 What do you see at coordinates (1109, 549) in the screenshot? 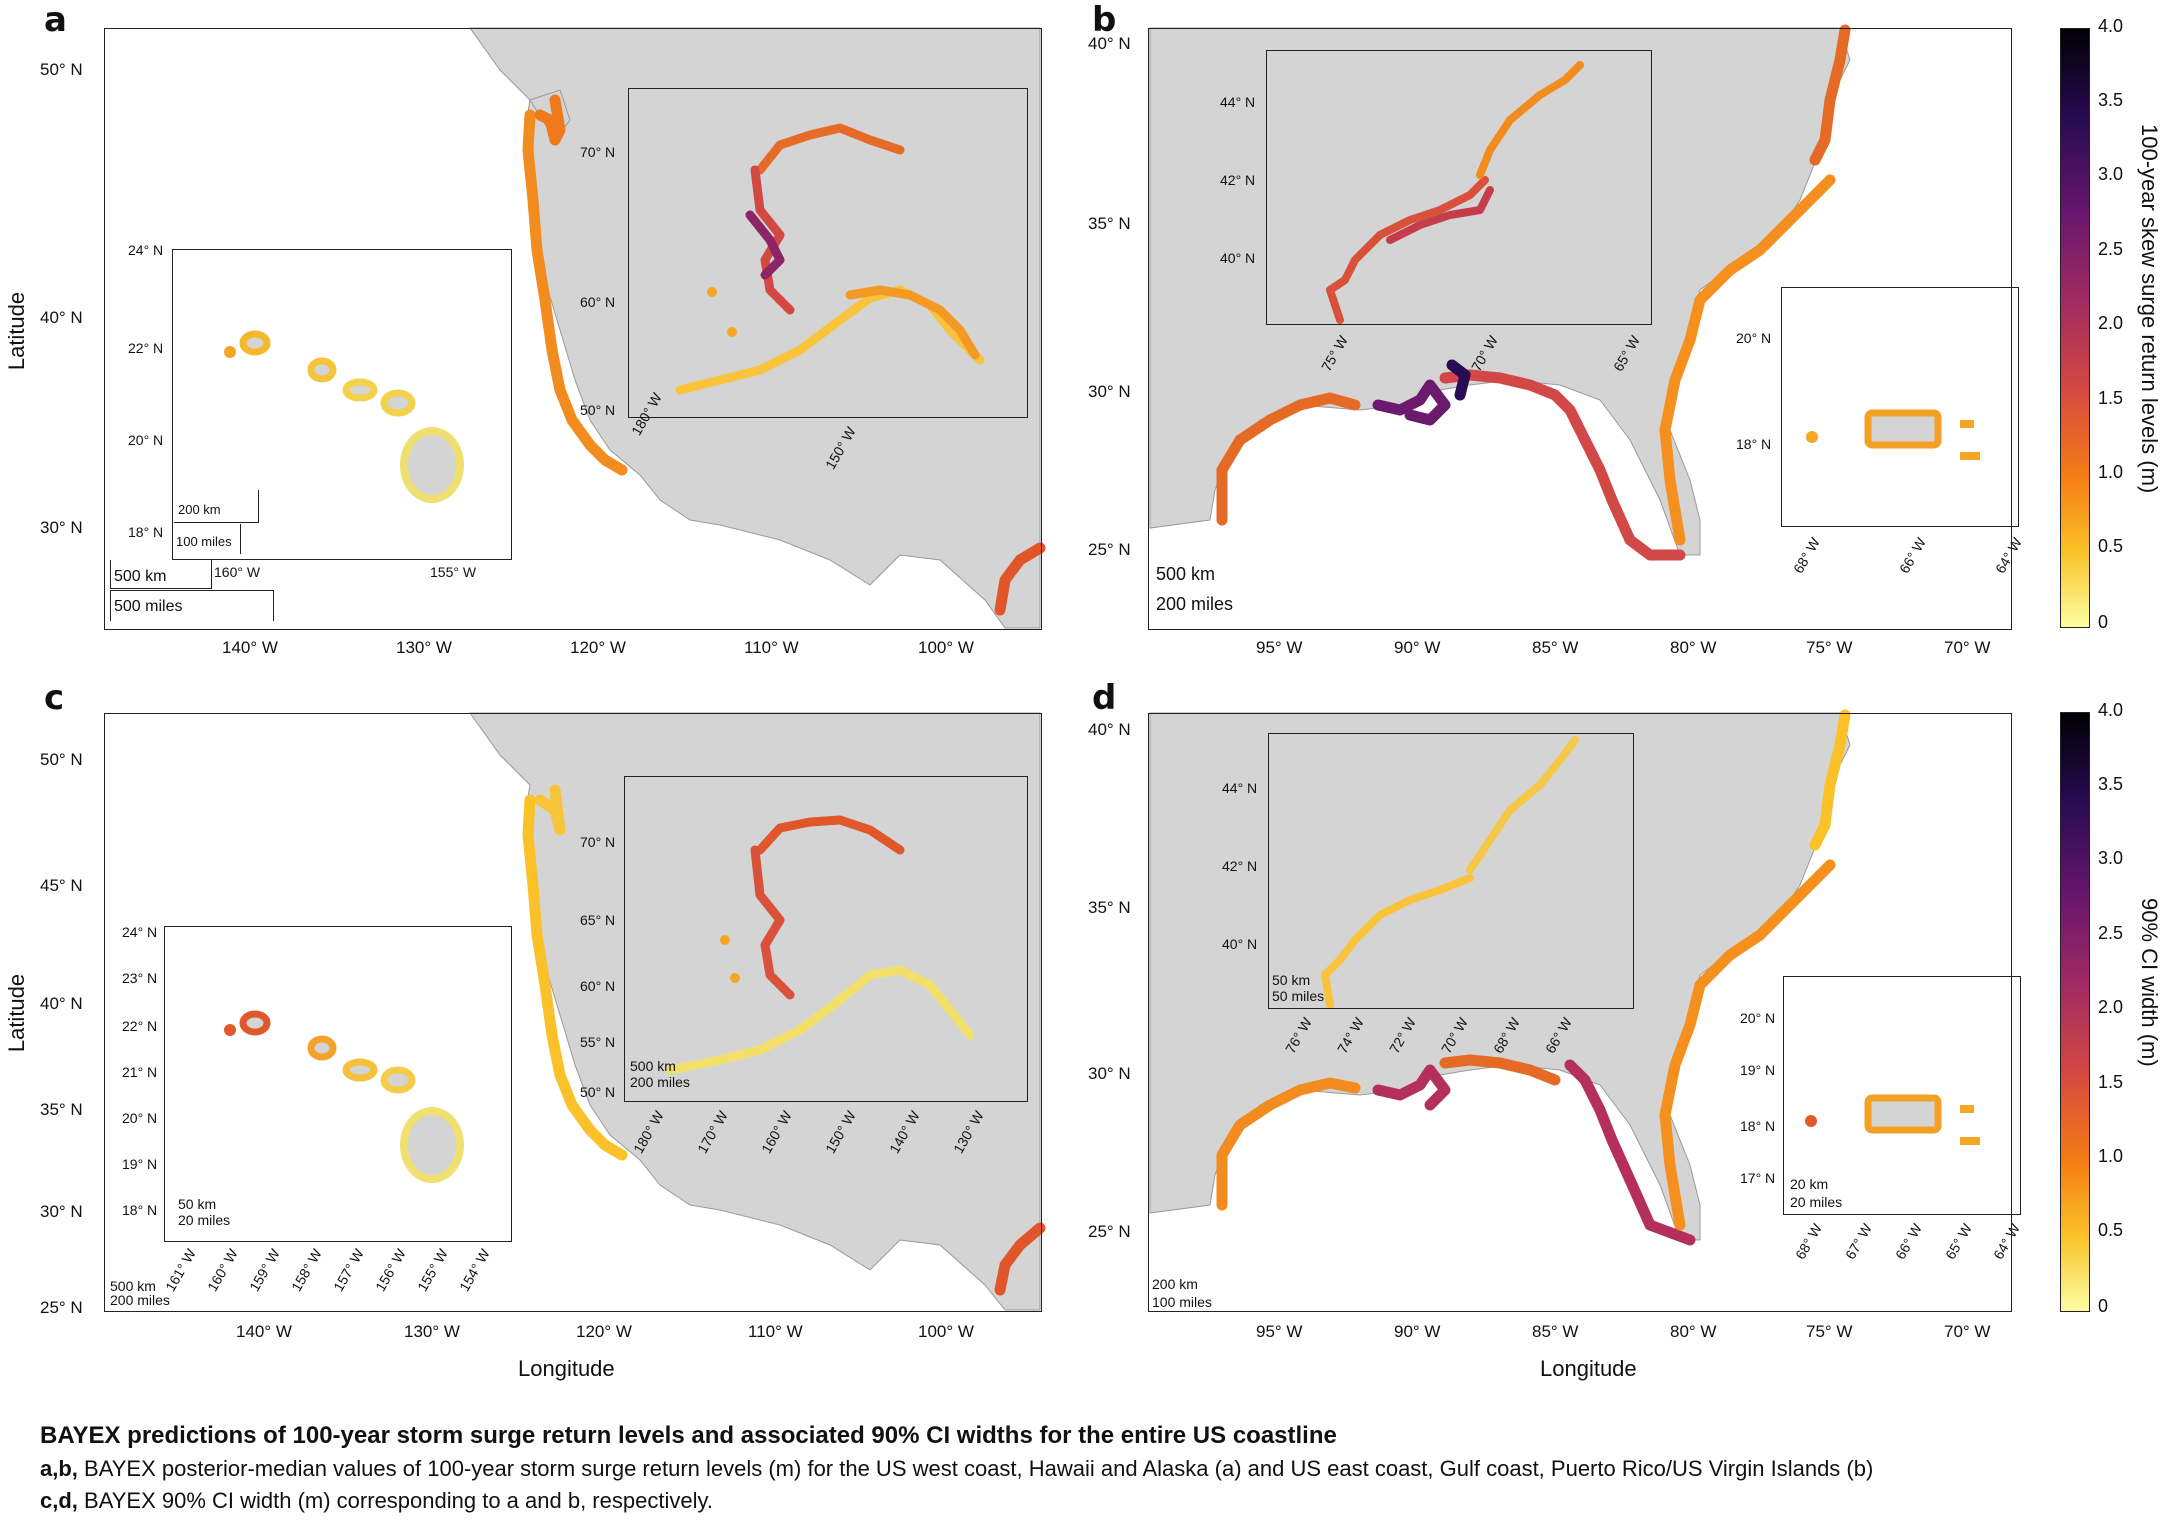
I see `panel-b-ytick: 25° N` at bounding box center [1109, 549].